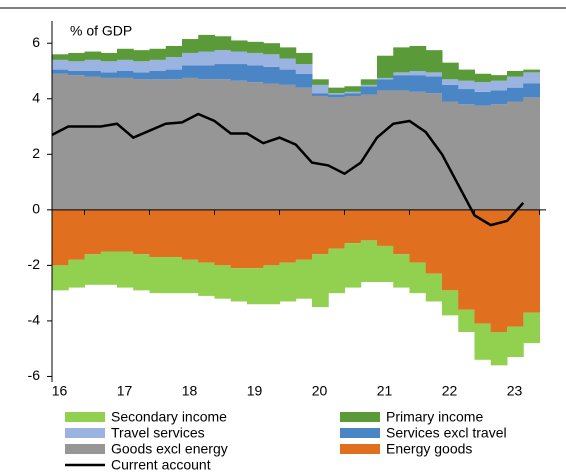  What do you see at coordinates (161, 464) in the screenshot?
I see `legend-label: Current account` at bounding box center [161, 464].